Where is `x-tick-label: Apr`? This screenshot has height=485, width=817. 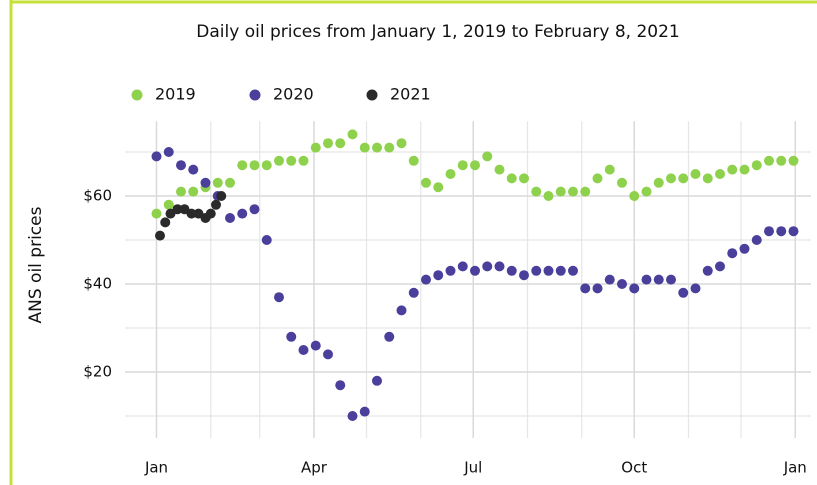 x-tick-label: Apr is located at coordinates (314, 468).